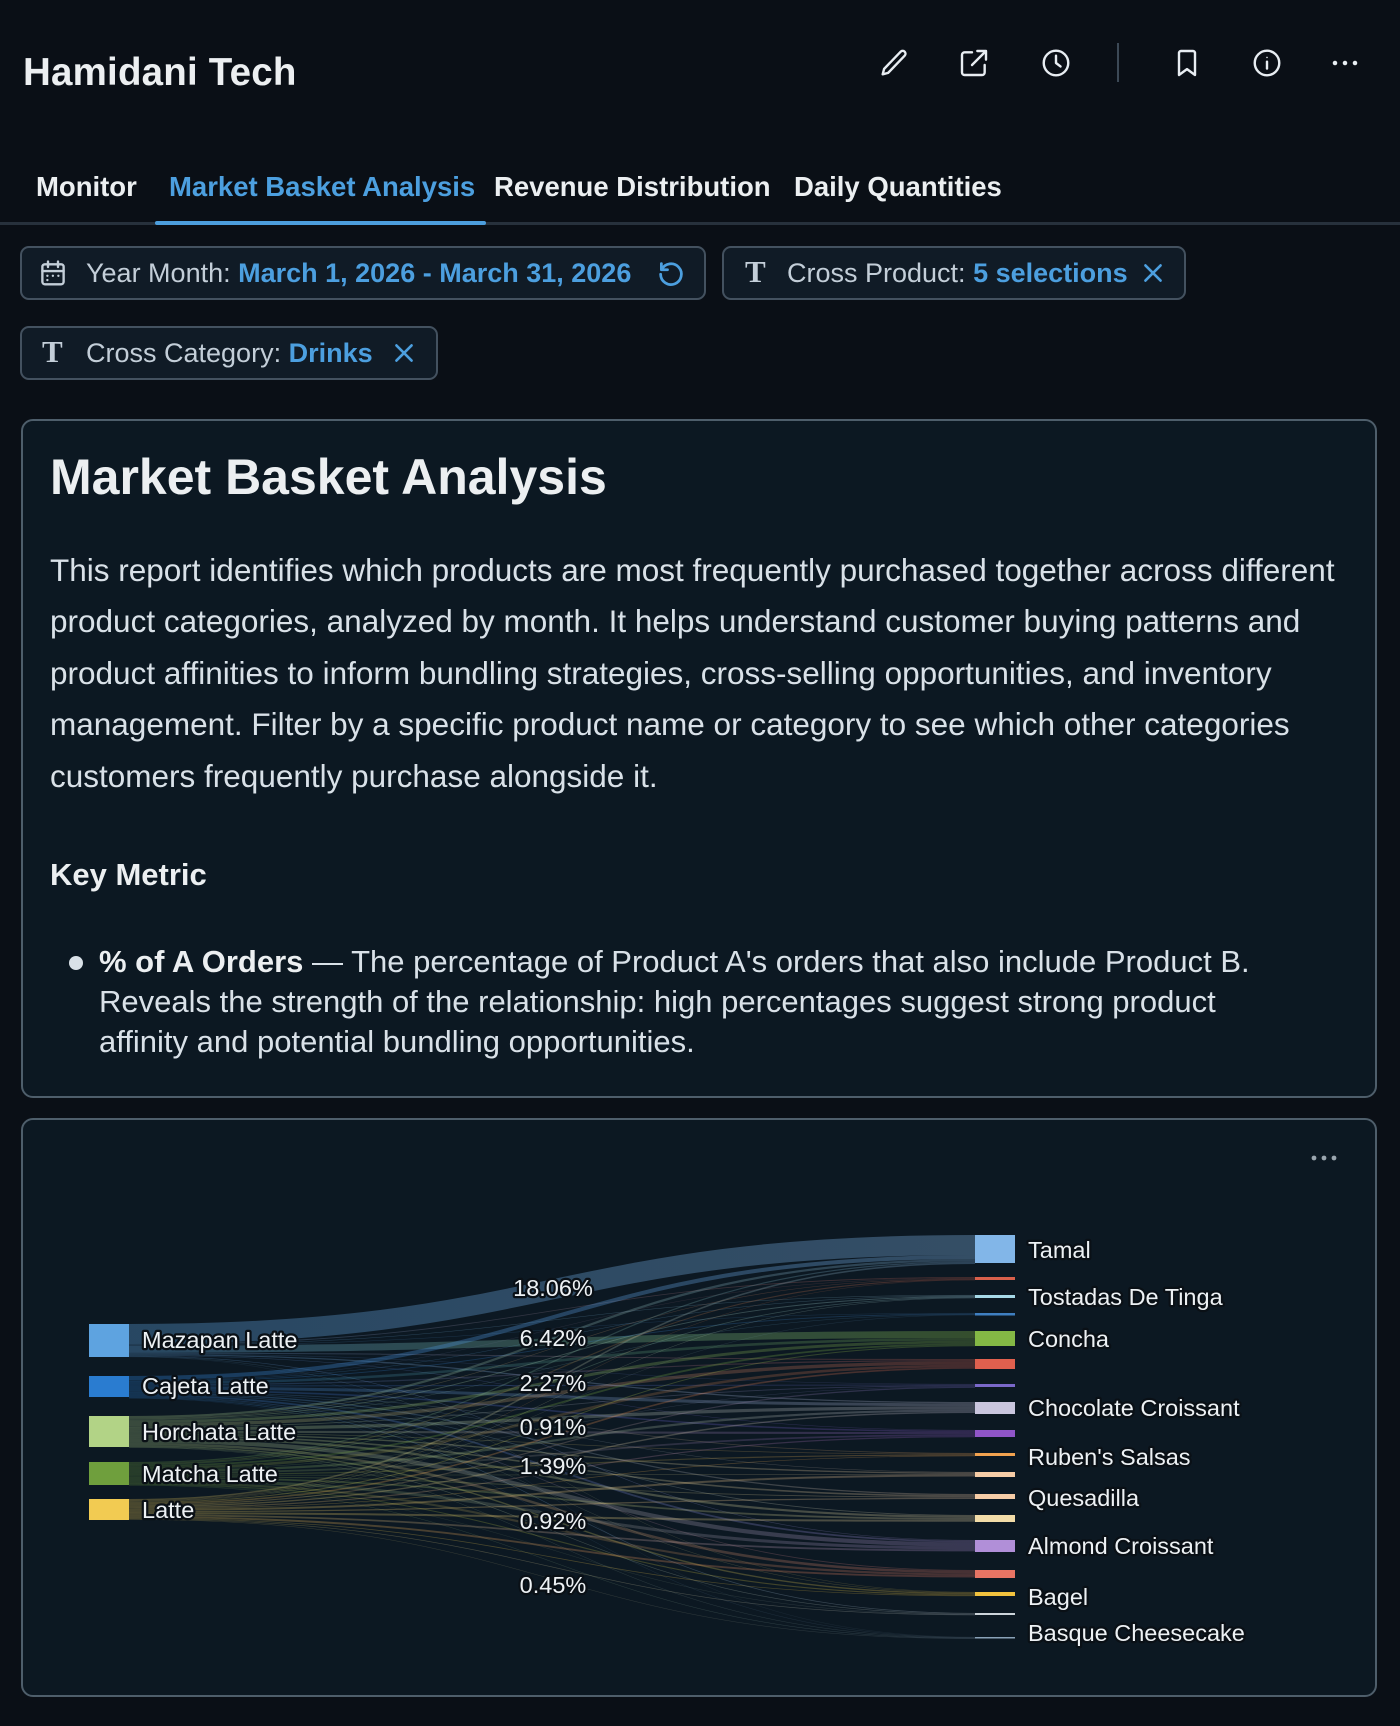 The image size is (1400, 1726). What do you see at coordinates (553, 1338) in the screenshot?
I see `svg-text: 6.42%` at bounding box center [553, 1338].